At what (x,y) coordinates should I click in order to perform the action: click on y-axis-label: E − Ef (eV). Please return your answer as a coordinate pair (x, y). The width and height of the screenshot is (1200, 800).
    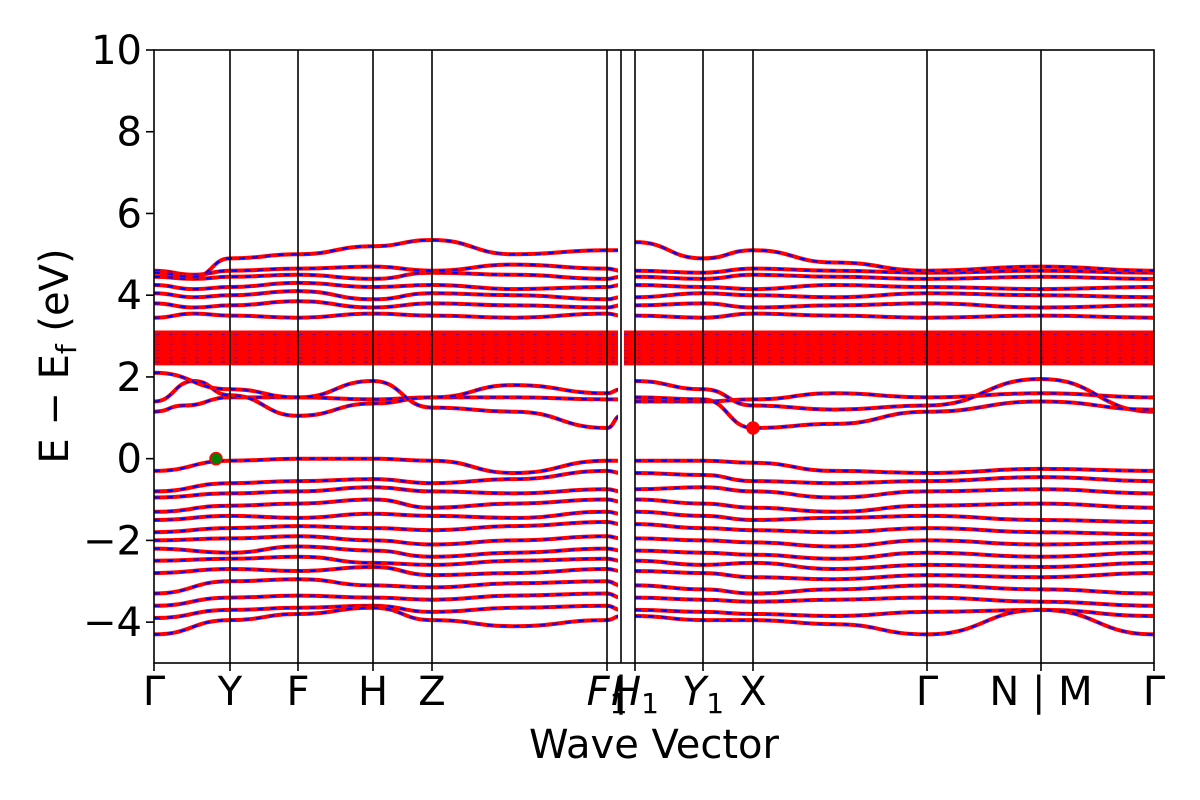
    Looking at the image, I should click on (57, 355).